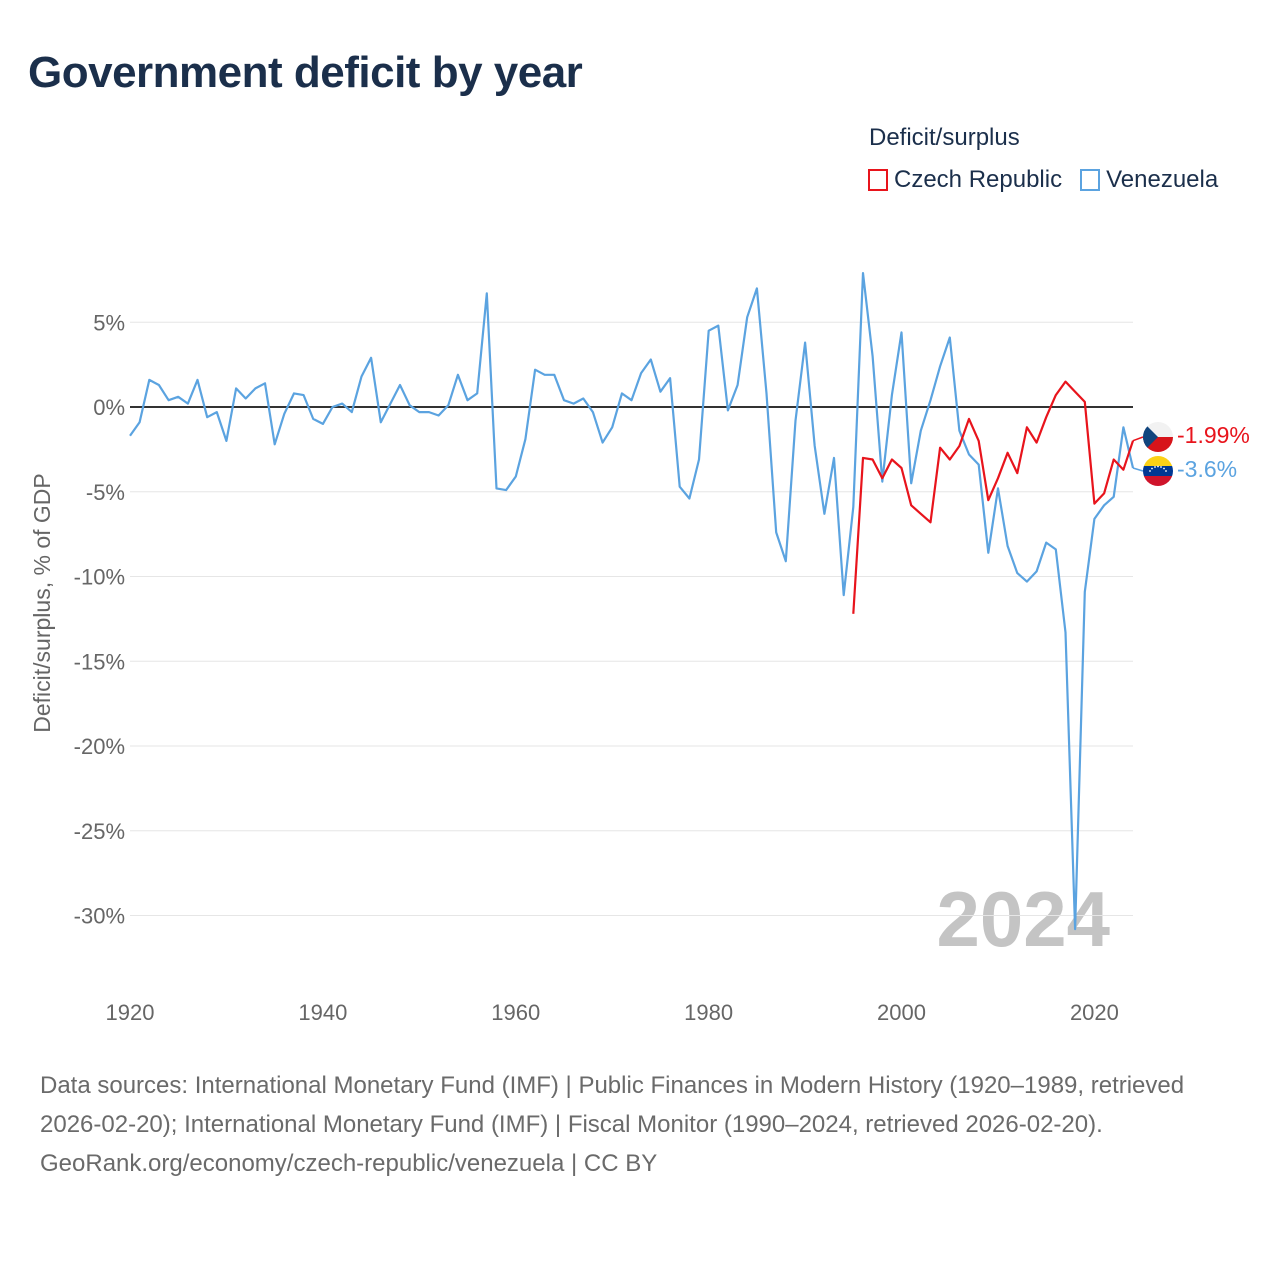 Image resolution: width=1280 pixels, height=1280 pixels. Describe the element at coordinates (1158, 437) in the screenshot. I see `czech-republic-flag-icon` at that location.